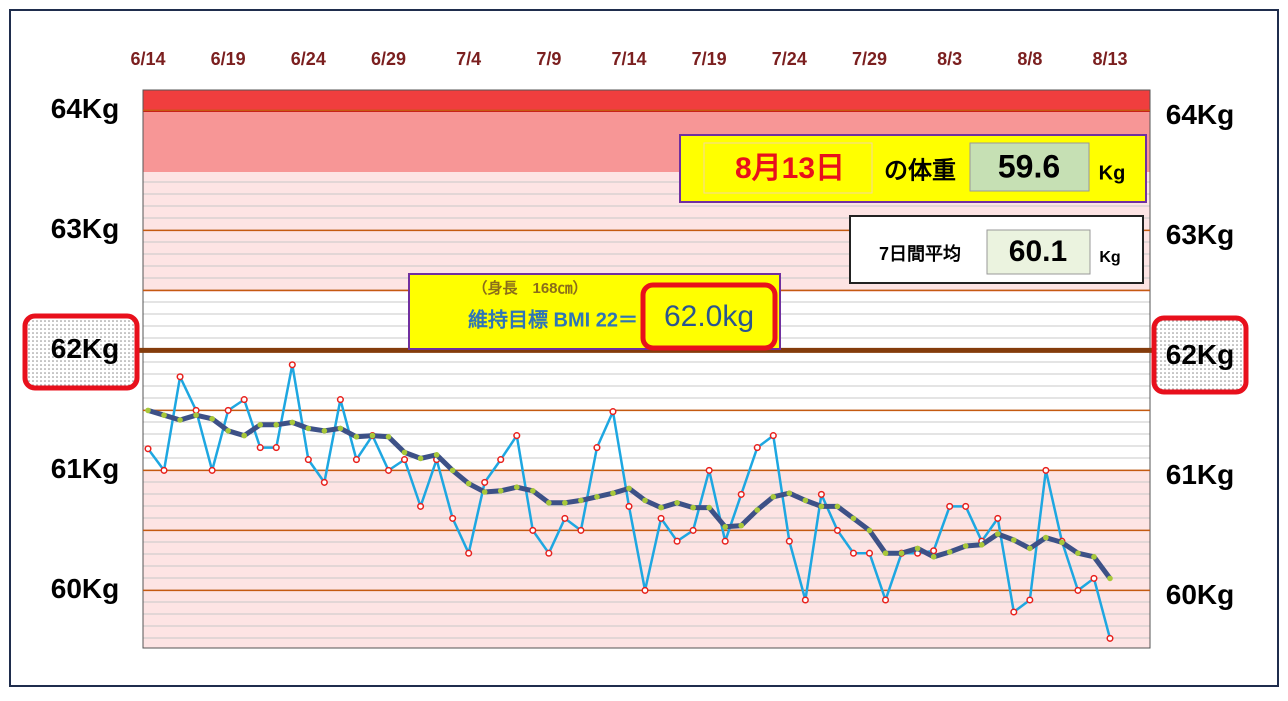 The height and width of the screenshot is (701, 1288). Describe the element at coordinates (709, 316) in the screenshot. I see `target-value-box` at that location.